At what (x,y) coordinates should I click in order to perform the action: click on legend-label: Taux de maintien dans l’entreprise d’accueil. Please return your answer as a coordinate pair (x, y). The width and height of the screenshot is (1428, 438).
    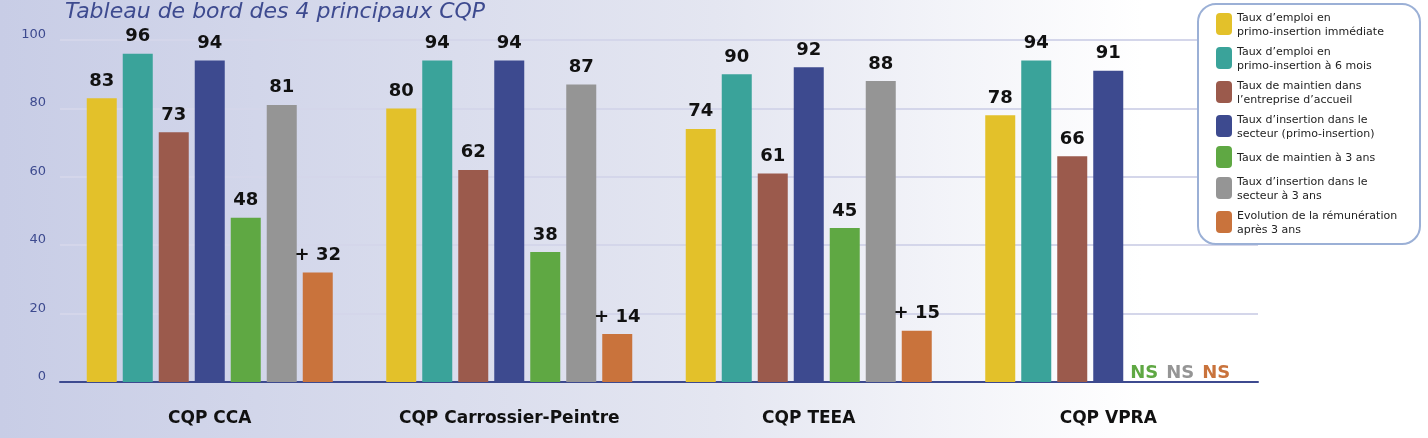
    Looking at the image, I should click on (1300, 92).